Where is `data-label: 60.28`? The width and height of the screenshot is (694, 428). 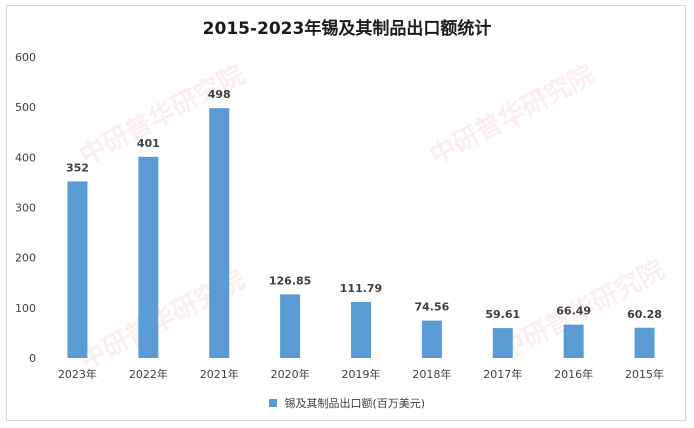
data-label: 60.28 is located at coordinates (644, 314).